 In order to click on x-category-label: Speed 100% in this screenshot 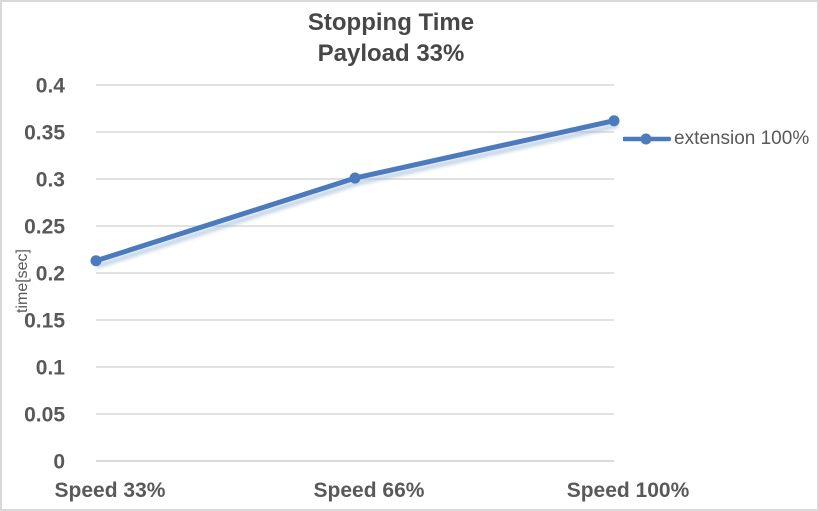, I will do `click(628, 490)`.